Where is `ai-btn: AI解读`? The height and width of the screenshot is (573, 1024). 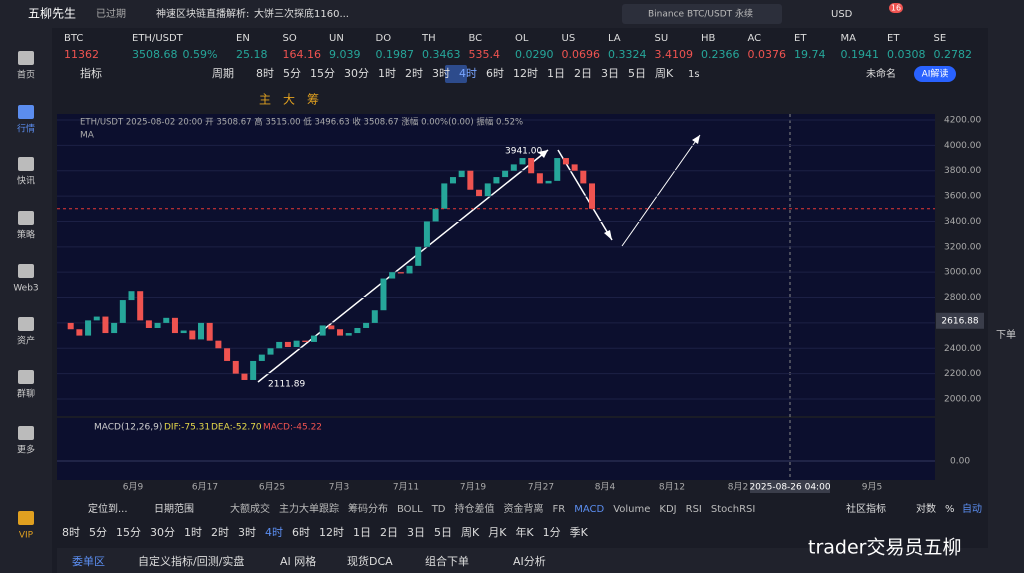
ai-btn: AI解读 is located at coordinates (935, 74).